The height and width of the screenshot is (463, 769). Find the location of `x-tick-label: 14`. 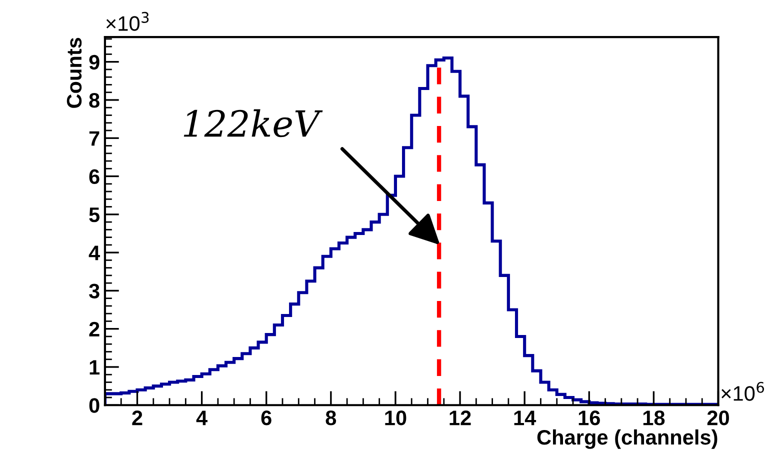

x-tick-label: 14 is located at coordinates (525, 418).